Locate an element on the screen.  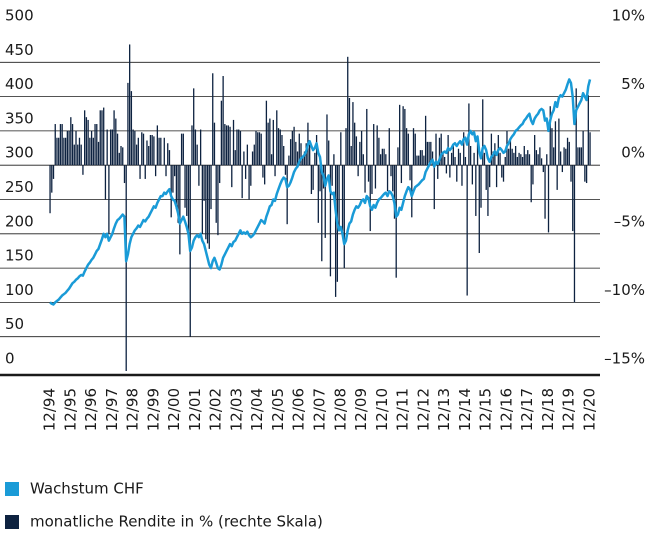
y-tick-label: 250 is located at coordinates (19, 187).